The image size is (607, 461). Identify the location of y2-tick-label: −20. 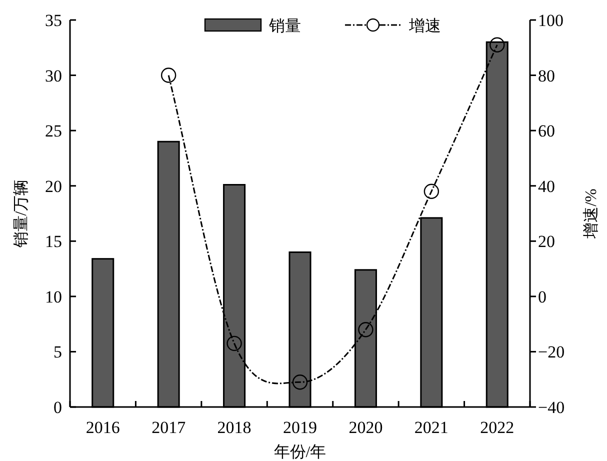
(551, 352).